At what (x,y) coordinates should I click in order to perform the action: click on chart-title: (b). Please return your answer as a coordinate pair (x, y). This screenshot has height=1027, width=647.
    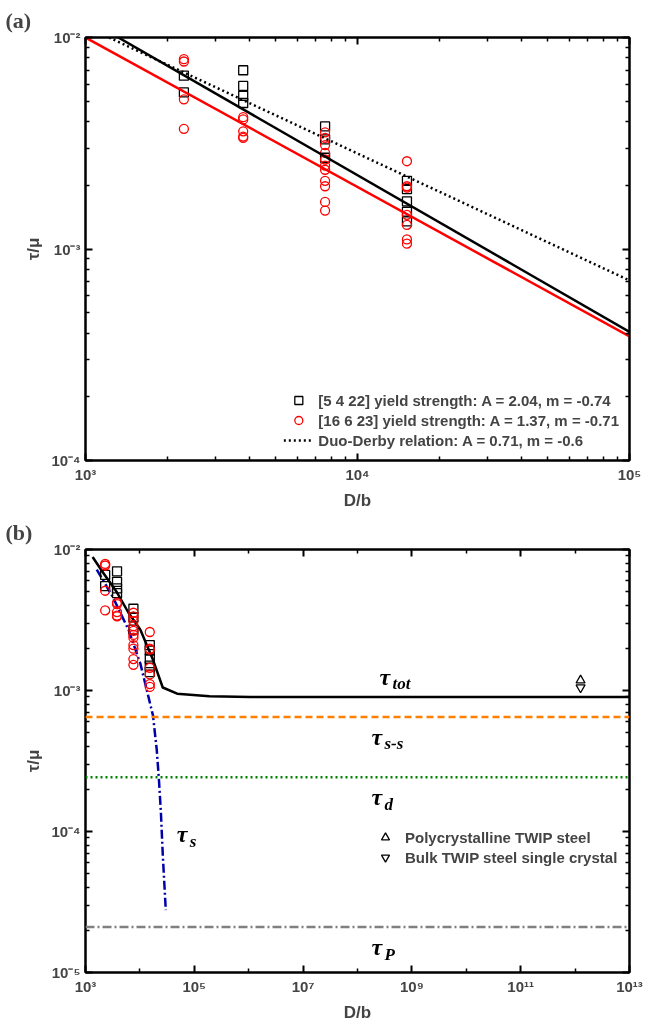
    Looking at the image, I should click on (19, 532).